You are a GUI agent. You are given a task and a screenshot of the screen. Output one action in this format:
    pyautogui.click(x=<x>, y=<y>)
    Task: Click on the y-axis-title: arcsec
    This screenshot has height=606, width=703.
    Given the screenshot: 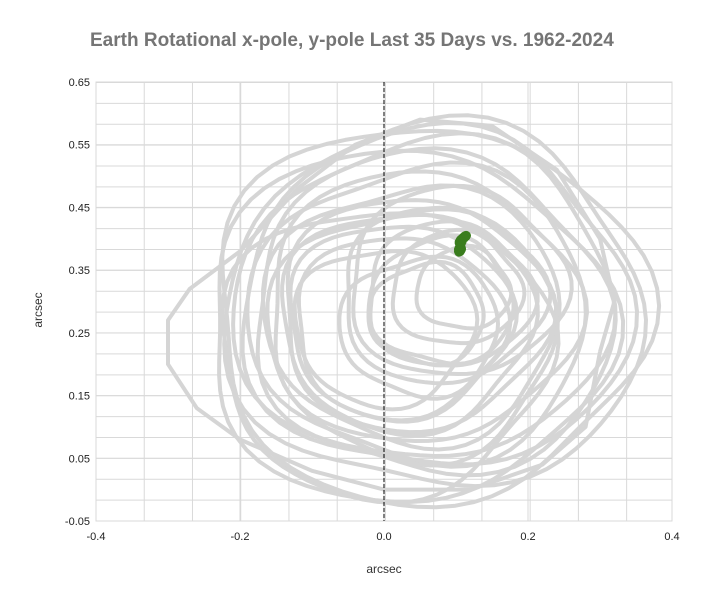 What is the action you would take?
    pyautogui.click(x=38, y=309)
    